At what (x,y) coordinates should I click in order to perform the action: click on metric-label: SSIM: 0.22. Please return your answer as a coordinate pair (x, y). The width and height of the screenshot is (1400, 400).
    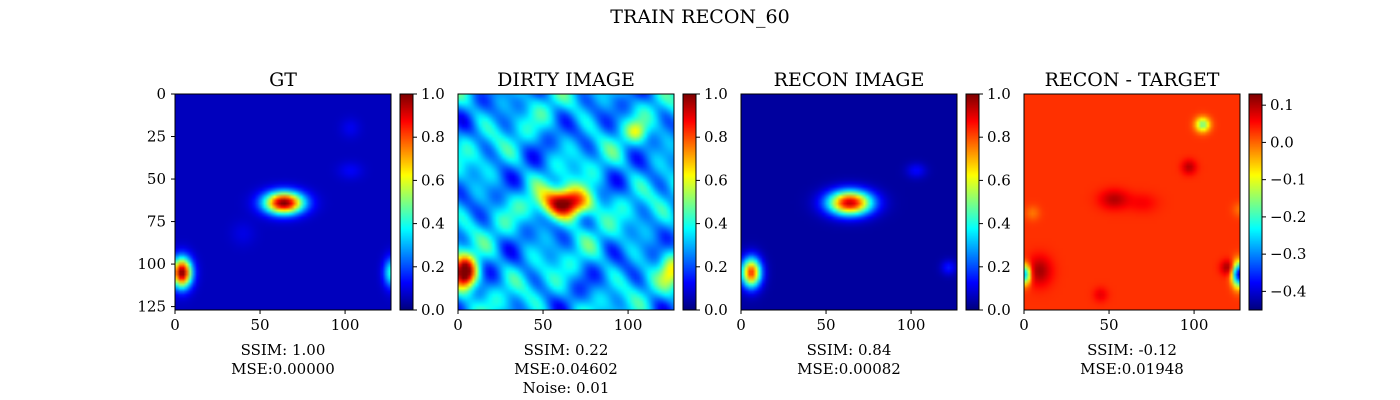
    Looking at the image, I should click on (566, 350).